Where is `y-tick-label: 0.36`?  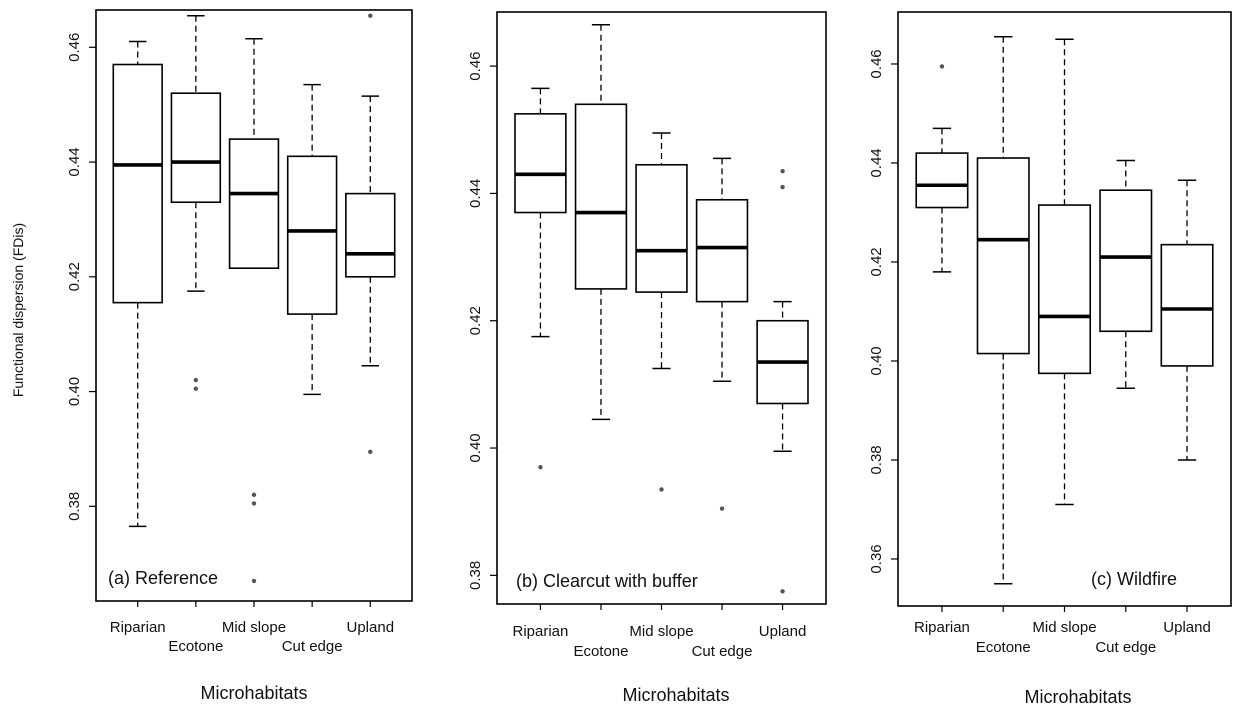
y-tick-label: 0.36 is located at coordinates (876, 558).